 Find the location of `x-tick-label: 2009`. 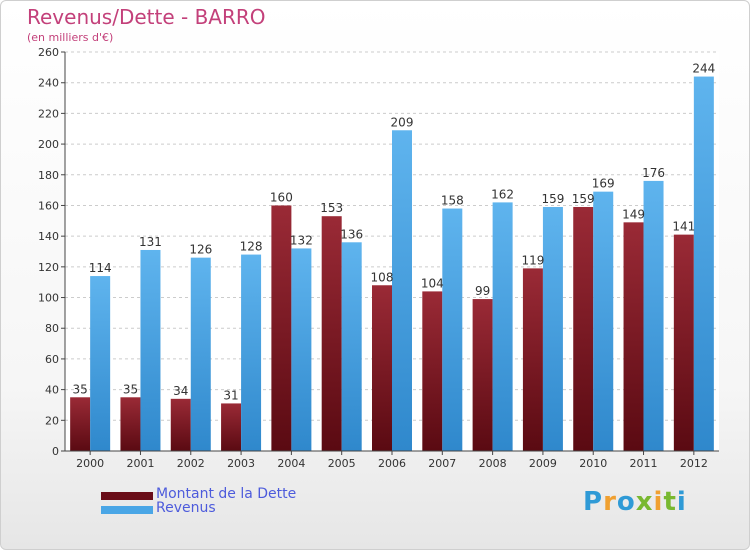

x-tick-label: 2009 is located at coordinates (543, 463).